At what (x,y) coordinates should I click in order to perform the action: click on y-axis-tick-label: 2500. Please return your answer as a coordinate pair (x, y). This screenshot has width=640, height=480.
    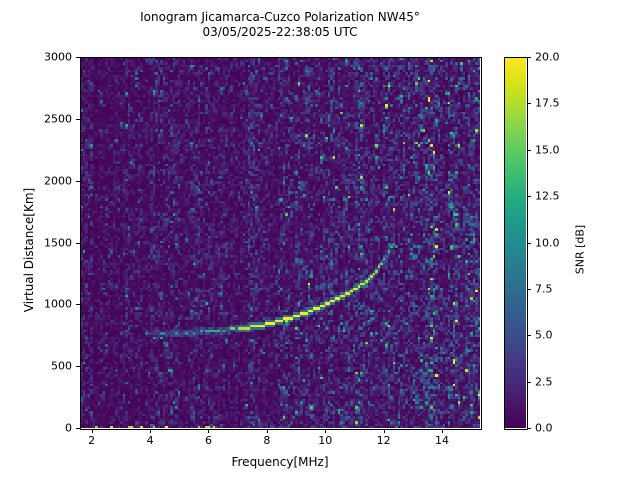
    Looking at the image, I should click on (58, 119).